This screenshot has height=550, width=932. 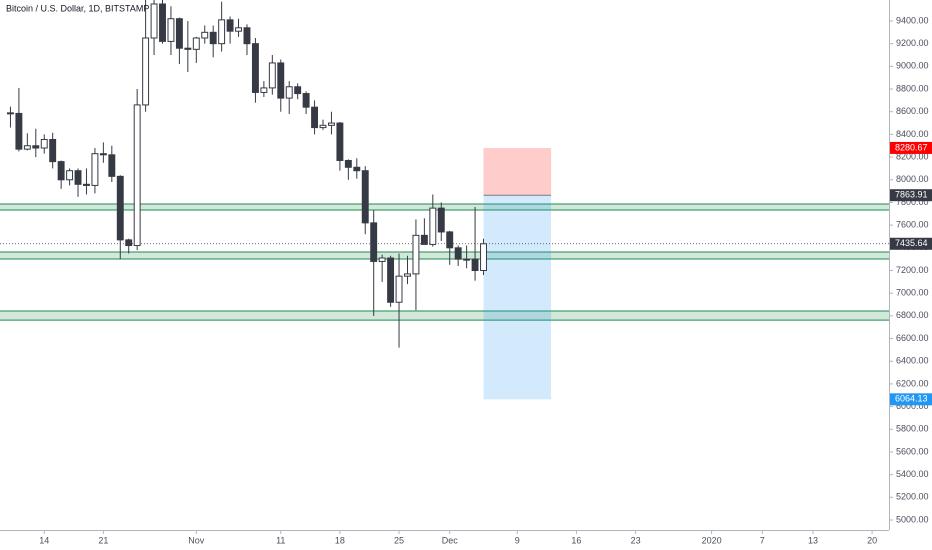 What do you see at coordinates (912, 270) in the screenshot?
I see `y-tick-label: 7200.00` at bounding box center [912, 270].